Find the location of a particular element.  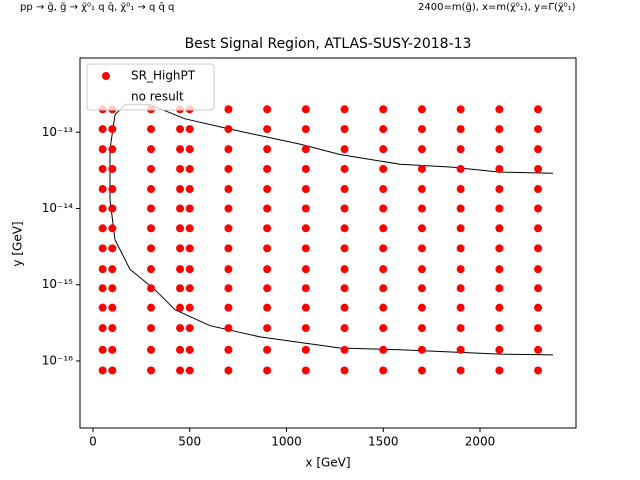

x-tick-label: 0 is located at coordinates (93, 442).